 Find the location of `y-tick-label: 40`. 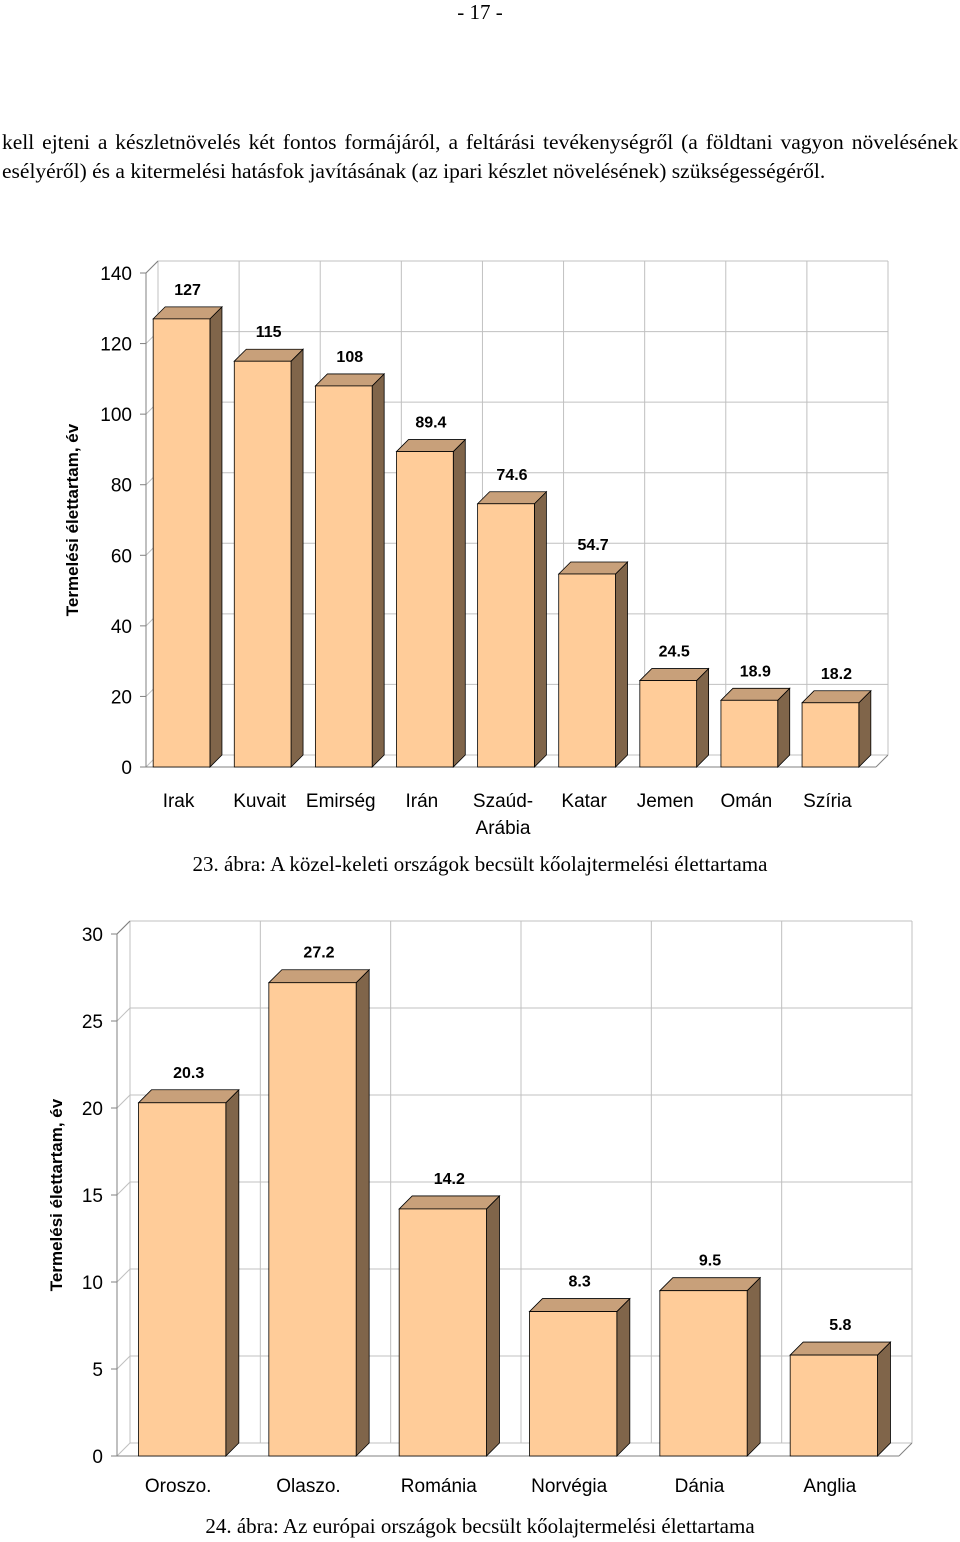

y-tick-label: 40 is located at coordinates (121, 627).